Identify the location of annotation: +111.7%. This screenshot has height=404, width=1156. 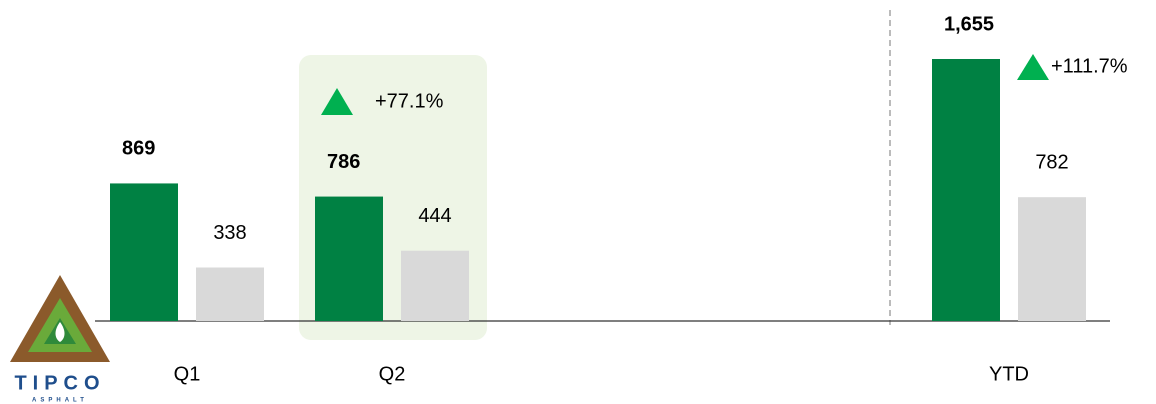
(1089, 66).